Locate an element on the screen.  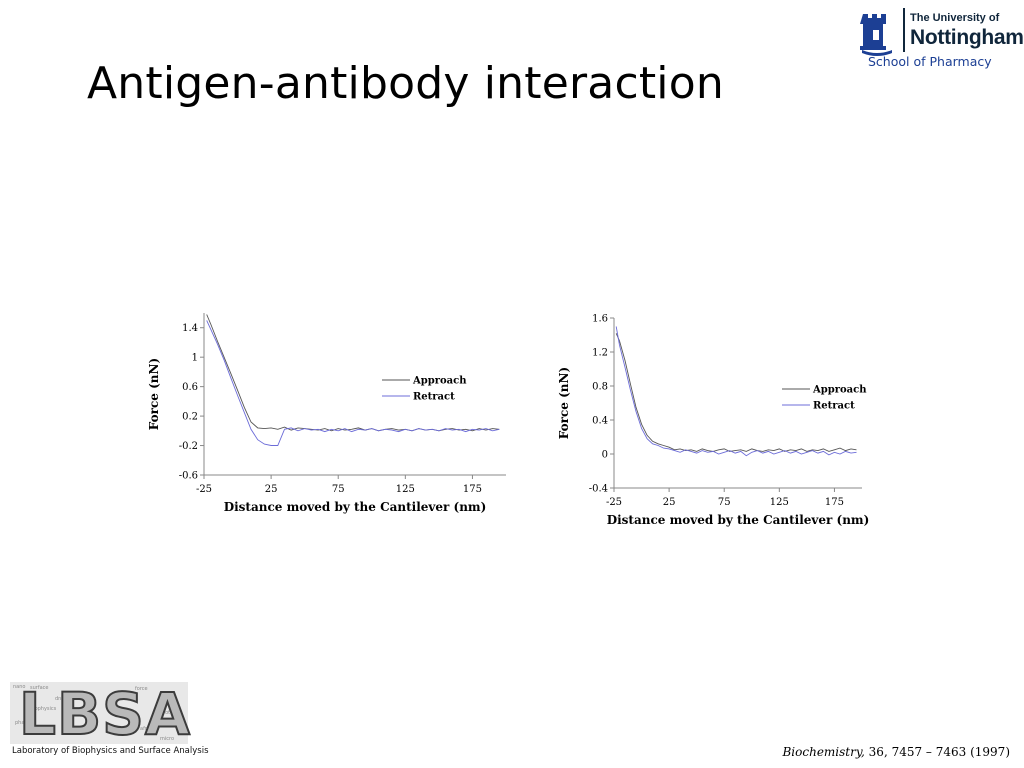
y-tick-label: 1.2 is located at coordinates (600, 353).